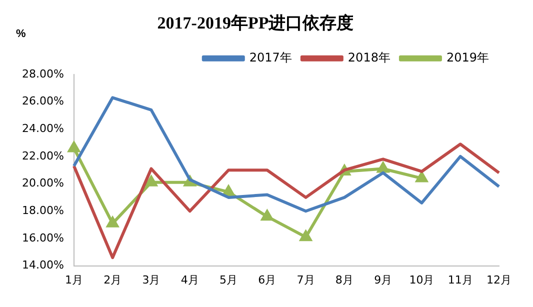 The width and height of the screenshot is (533, 307). I want to click on x-tick-label: 3月, so click(151, 279).